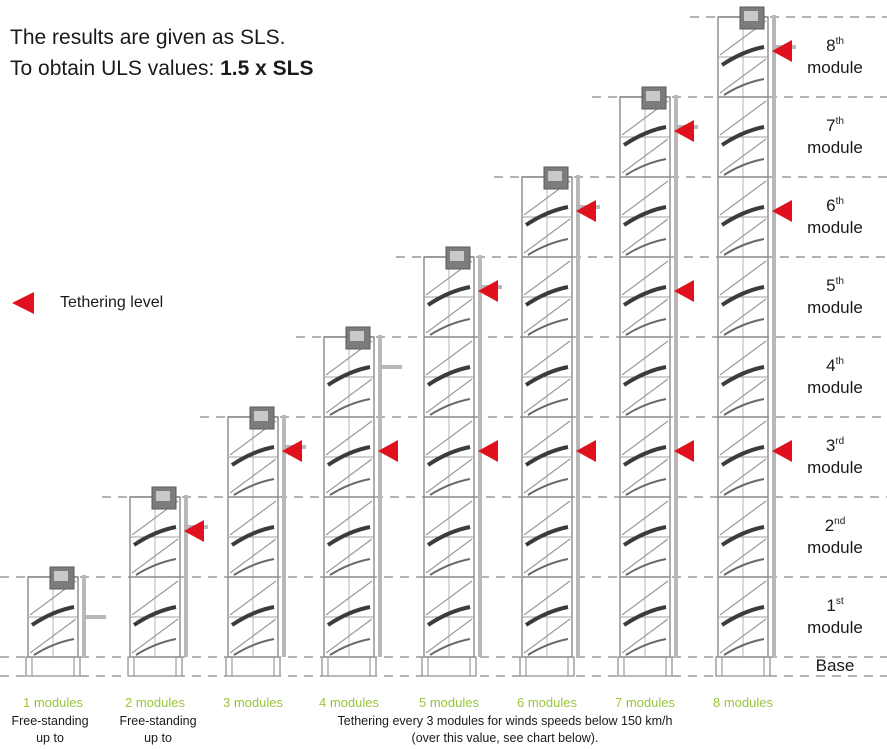  What do you see at coordinates (547, 702) in the screenshot?
I see `column-label: 6 modules` at bounding box center [547, 702].